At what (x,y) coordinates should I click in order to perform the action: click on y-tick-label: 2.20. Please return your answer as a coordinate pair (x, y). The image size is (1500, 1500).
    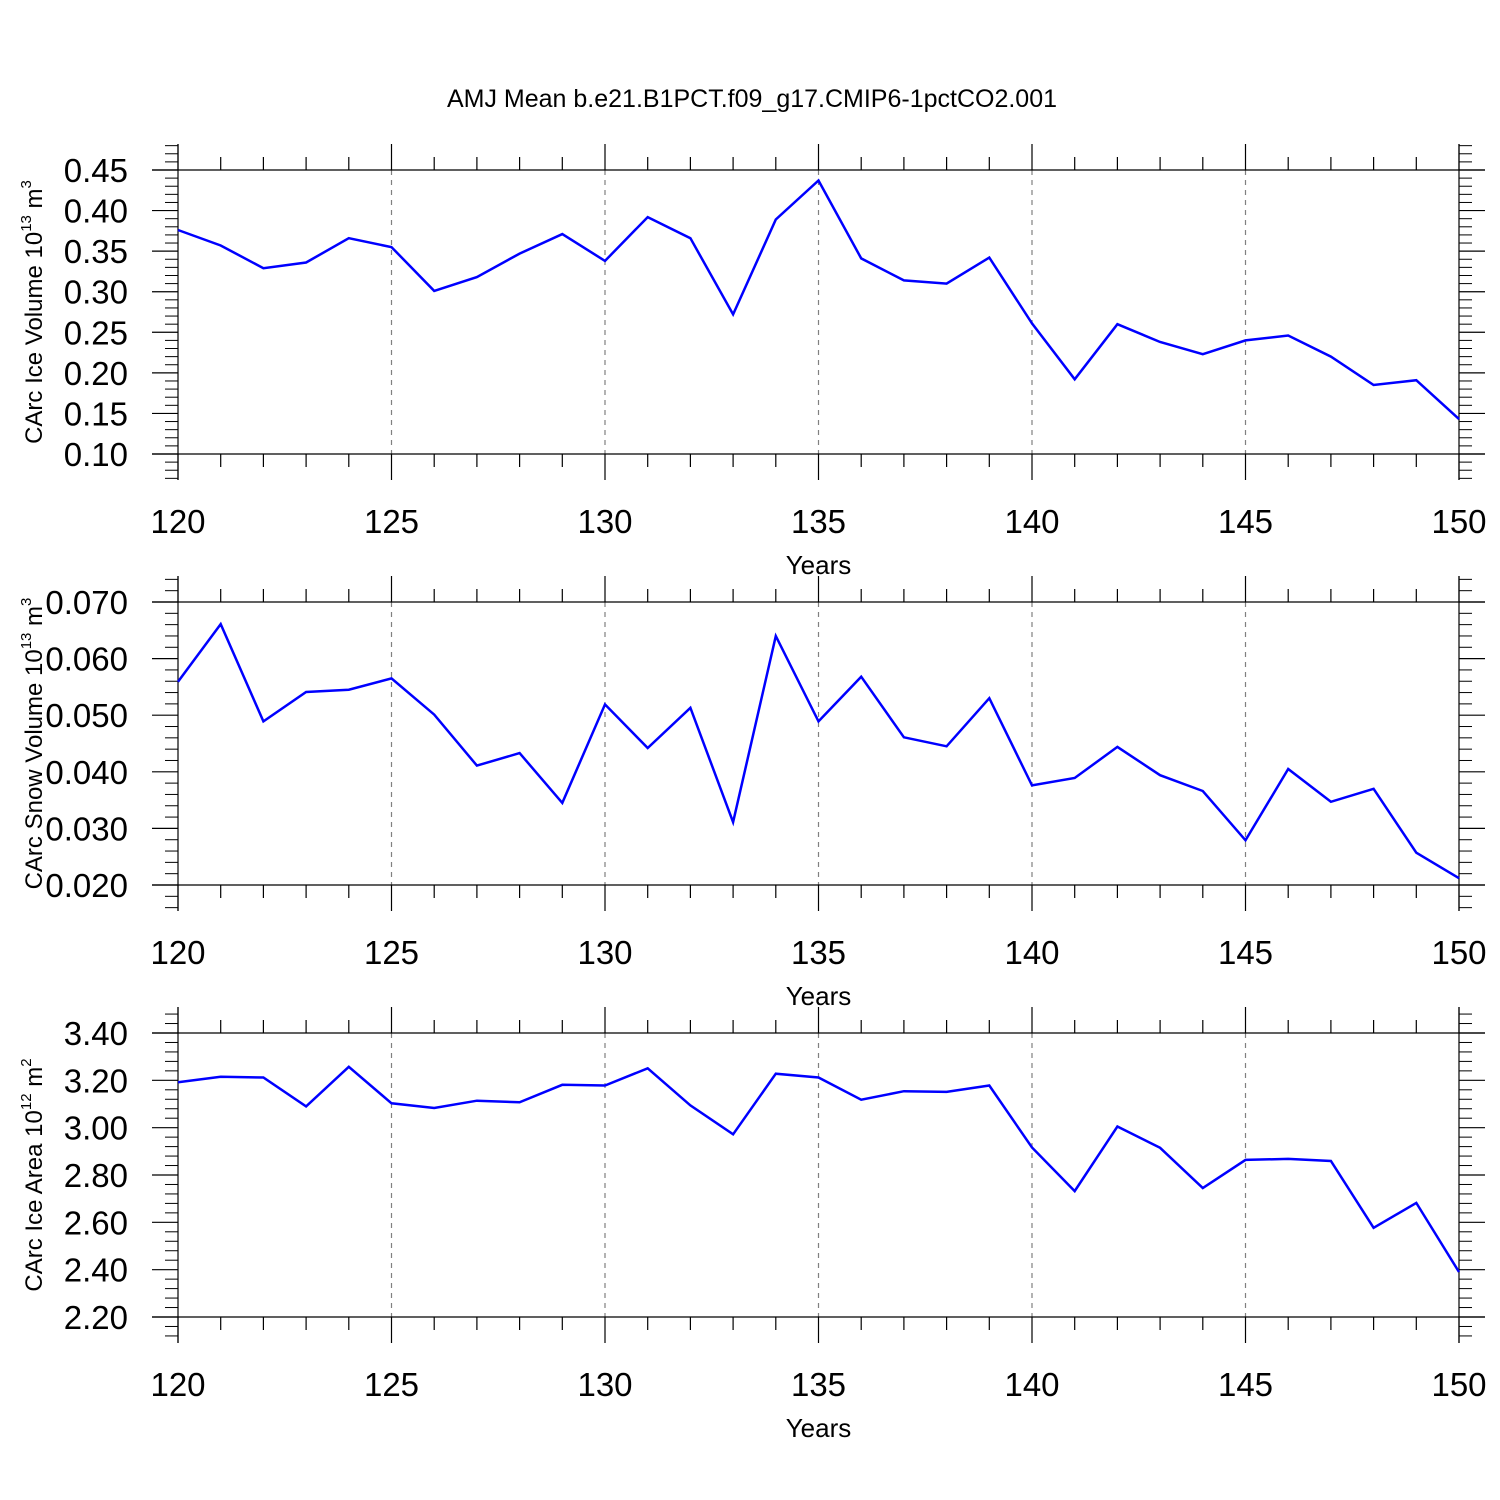
    Looking at the image, I should click on (96, 1317).